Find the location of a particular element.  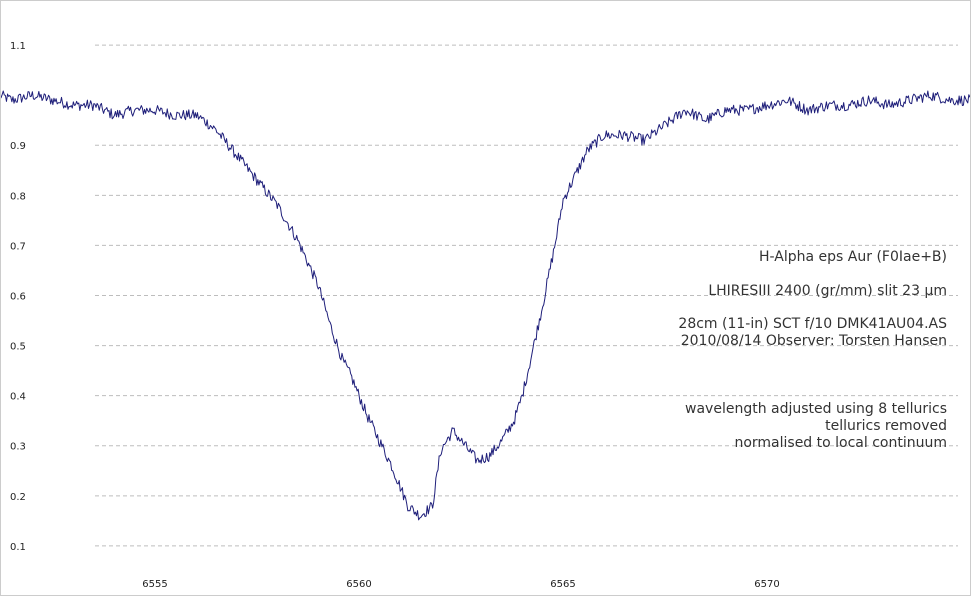

y-tick-label: 0.9 is located at coordinates (18, 146).